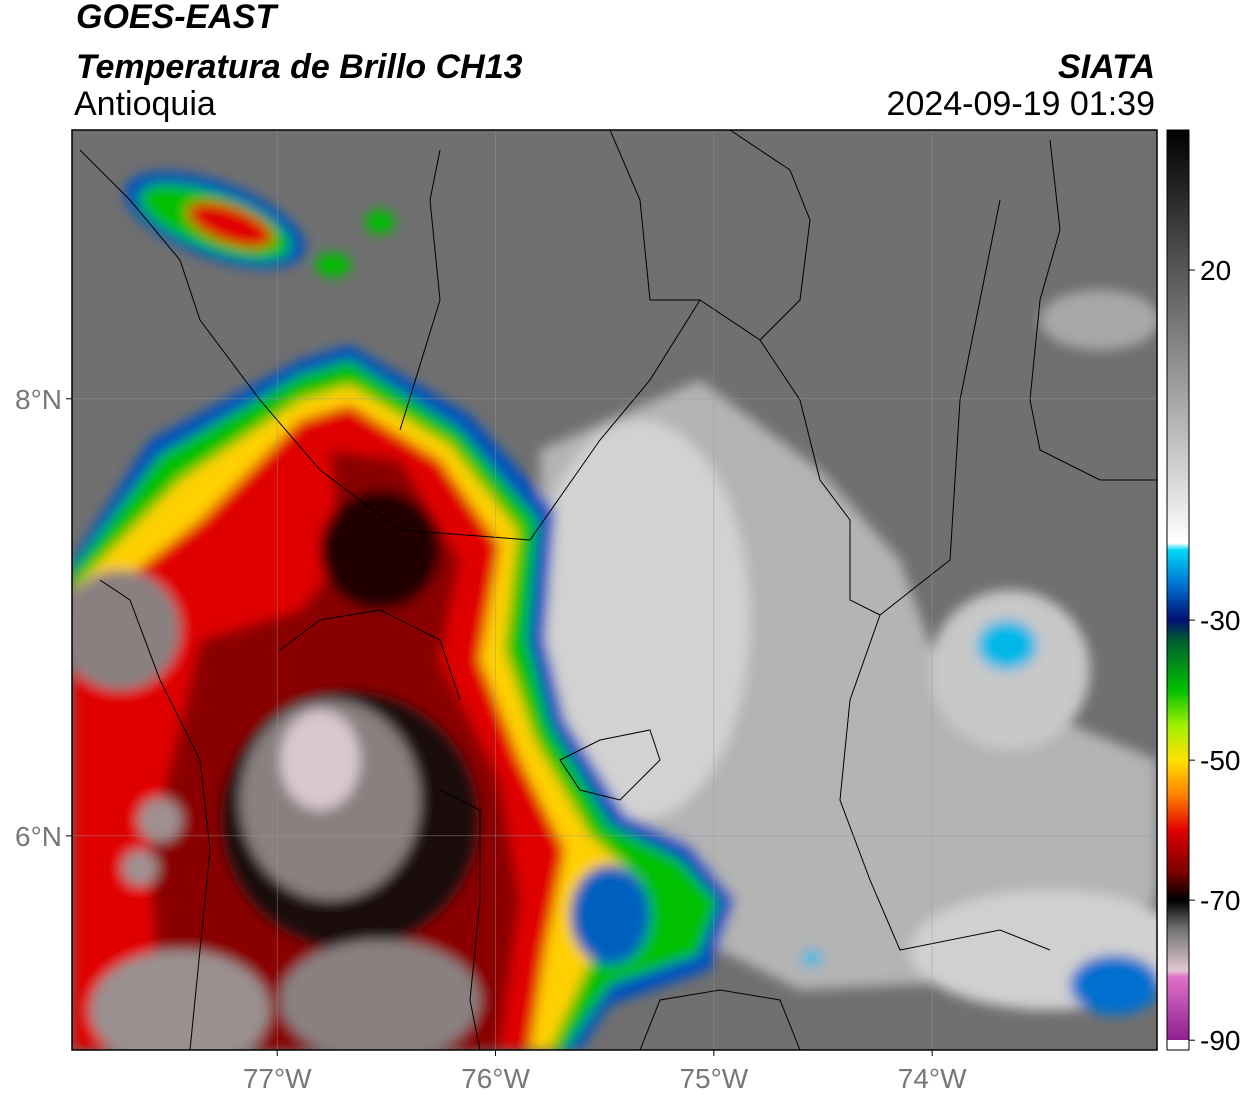 Image resolution: width=1252 pixels, height=1104 pixels. Describe the element at coordinates (177, 18) in the screenshot. I see `title: GOES-EAST` at that location.